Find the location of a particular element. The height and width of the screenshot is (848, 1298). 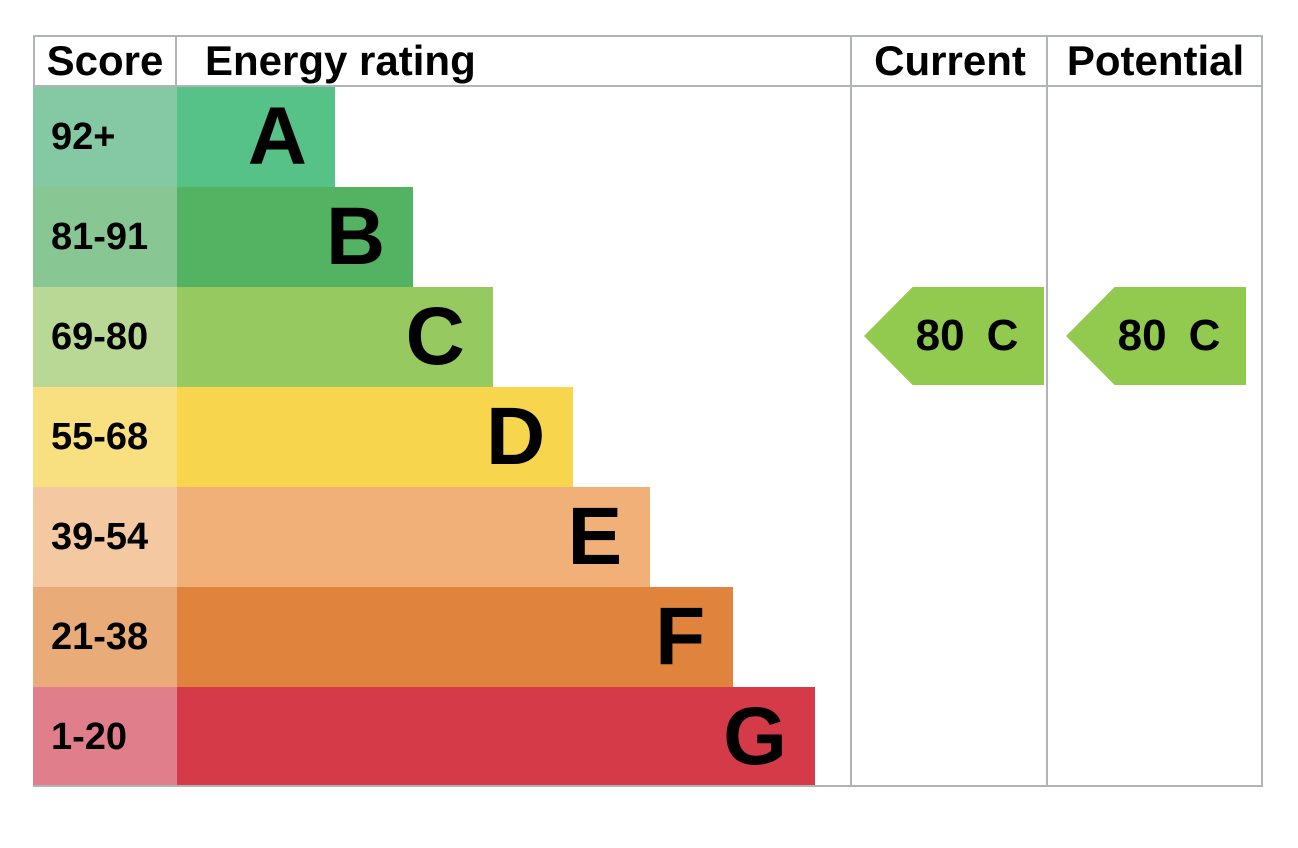

band-letter: E is located at coordinates (595, 536).